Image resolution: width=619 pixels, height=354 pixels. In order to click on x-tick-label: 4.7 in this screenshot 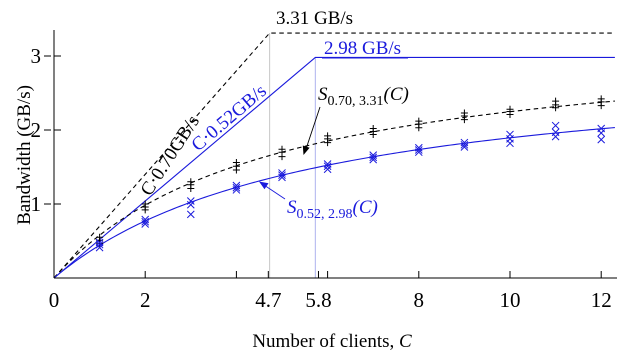, I will do `click(268, 300)`.